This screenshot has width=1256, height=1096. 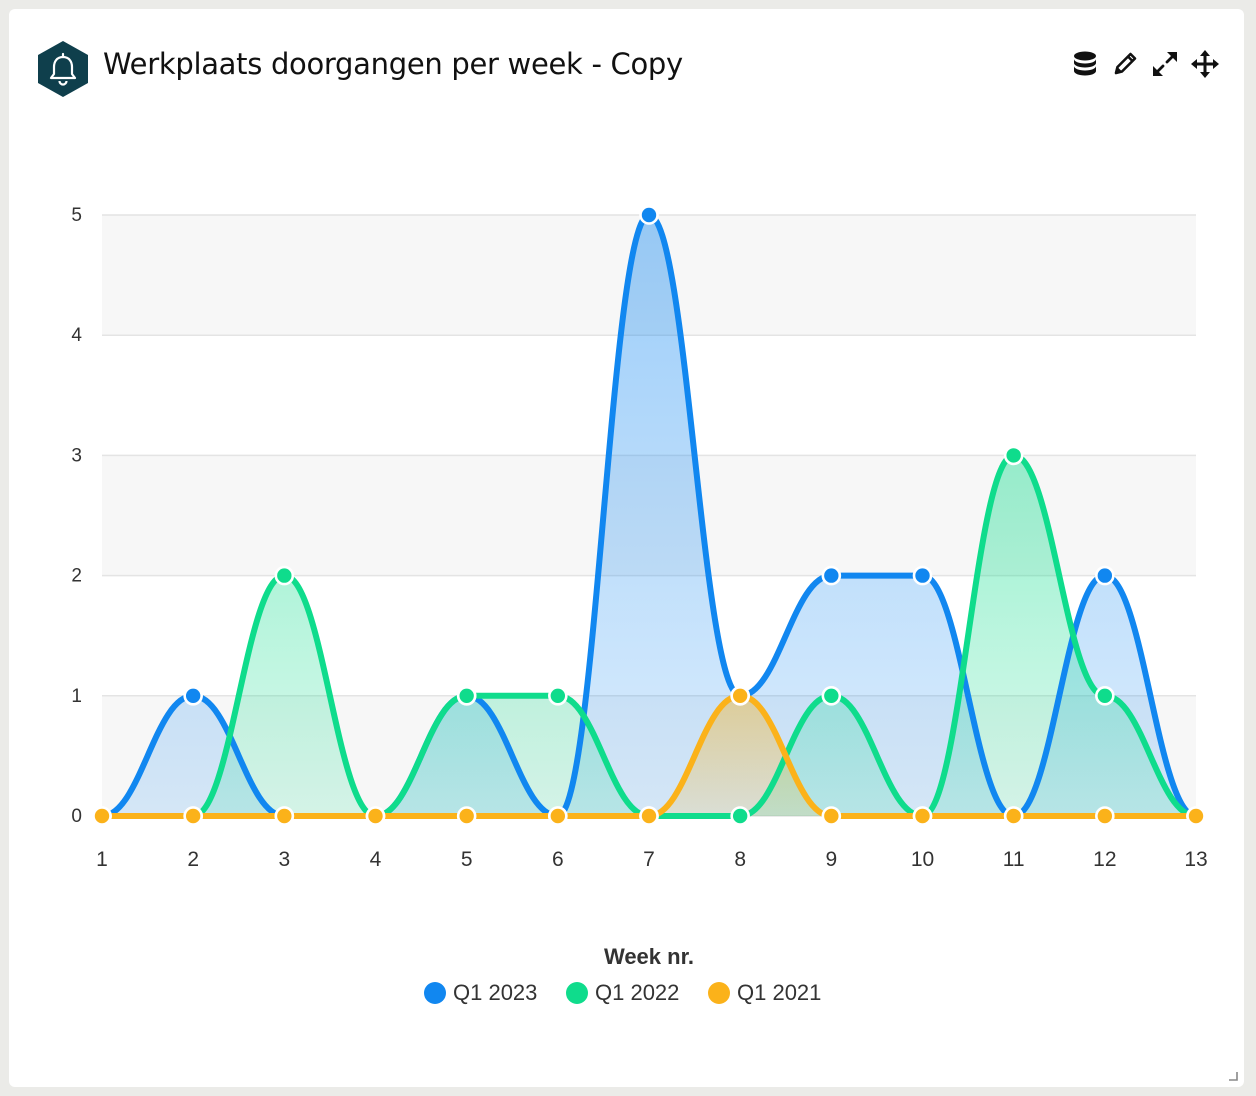 I want to click on y-tick-label: 3, so click(x=76, y=455).